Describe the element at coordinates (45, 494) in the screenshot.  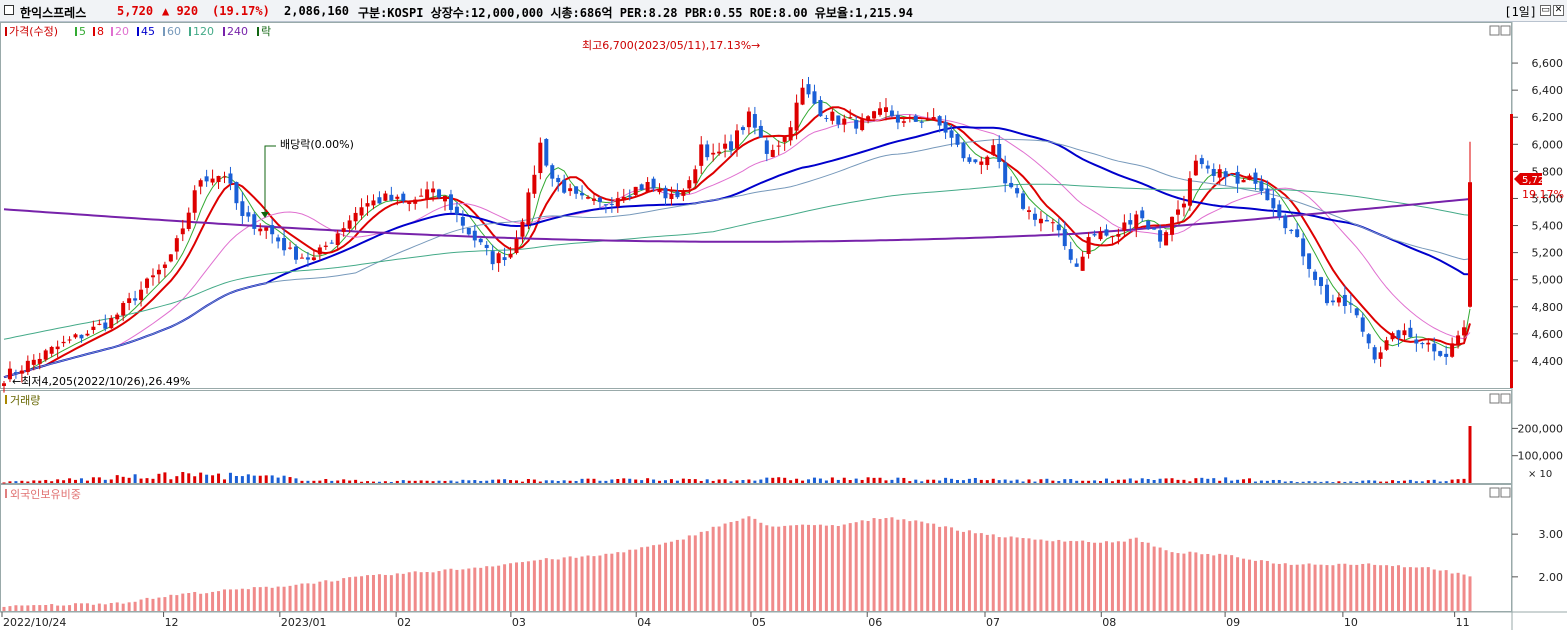
I see `foreign-panel-title: 외국인보유비중` at that location.